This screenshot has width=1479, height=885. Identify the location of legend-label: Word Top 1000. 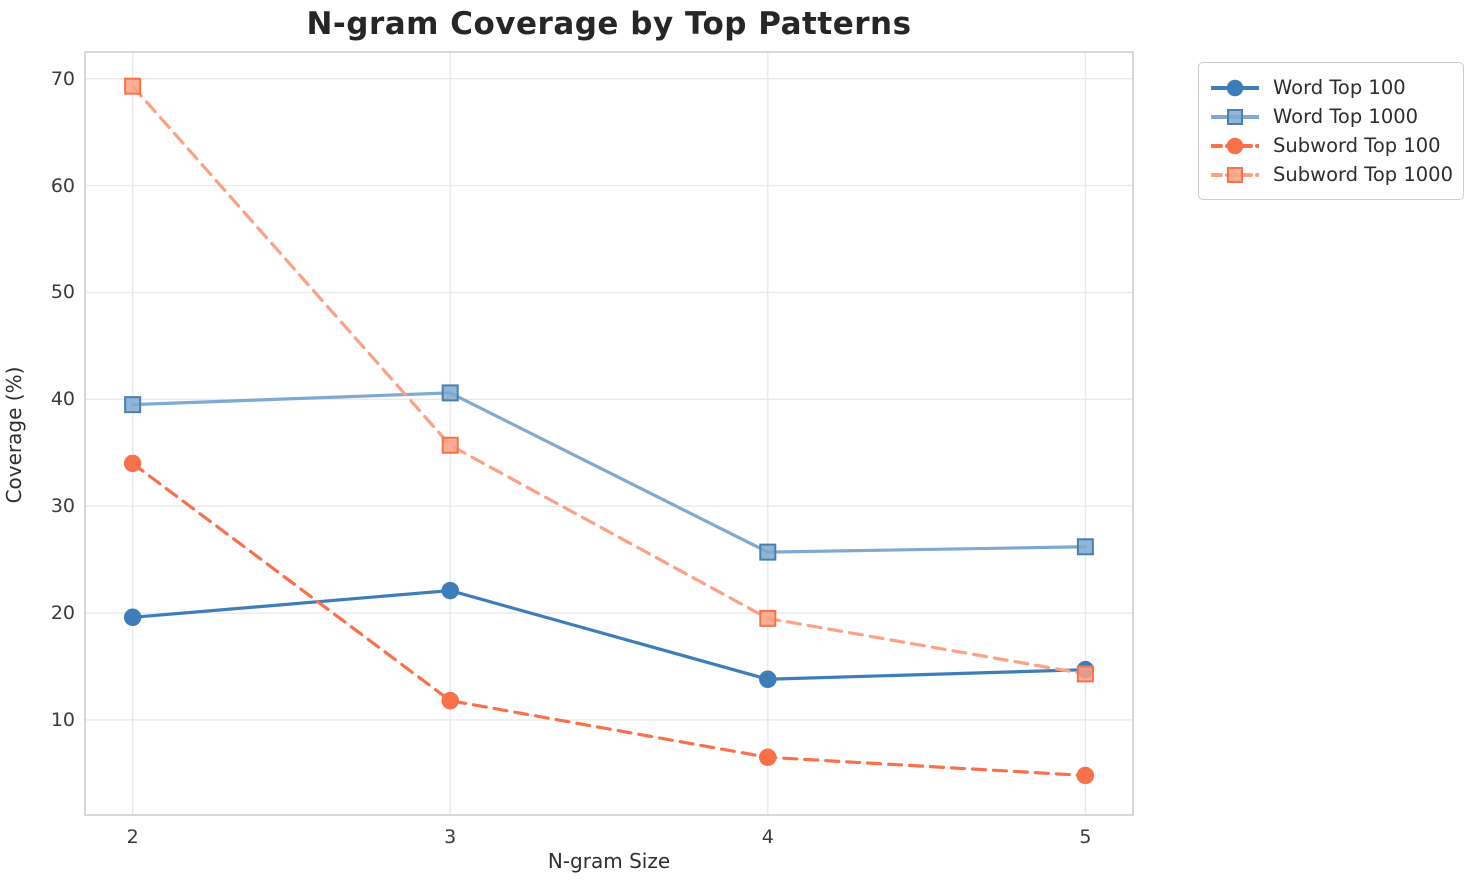
(1346, 116).